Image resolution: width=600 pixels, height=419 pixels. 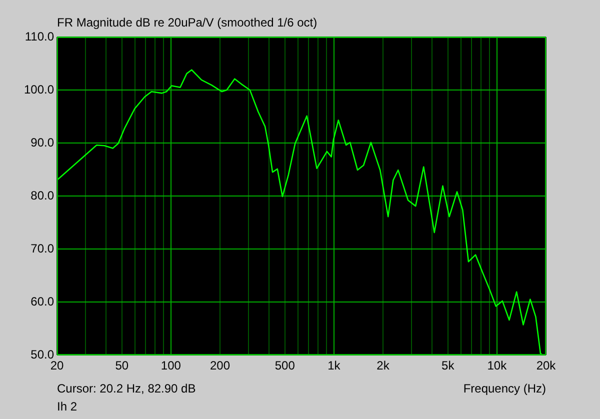 What do you see at coordinates (57, 365) in the screenshot?
I see `x-tick-label: 20` at bounding box center [57, 365].